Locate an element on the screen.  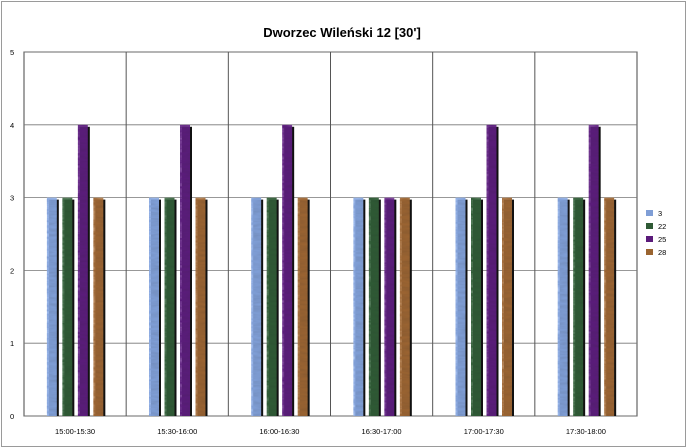
bar-25-16:00-16:30 is located at coordinates (287, 270).